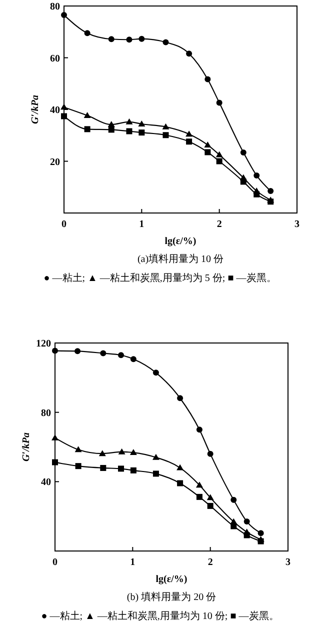 This screenshot has height=643, width=321. What do you see at coordinates (180, 259) in the screenshot?
I see `text: (a)填料用量为 10 份` at bounding box center [180, 259].